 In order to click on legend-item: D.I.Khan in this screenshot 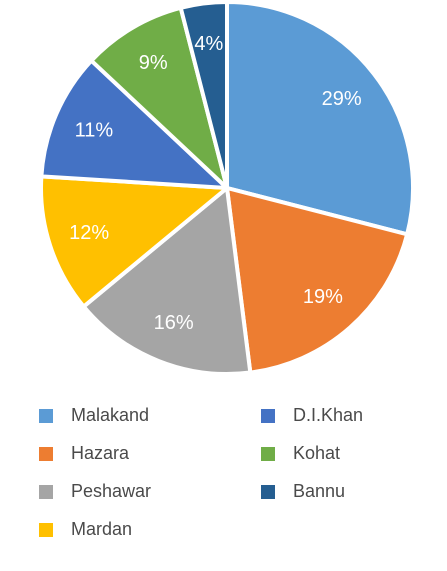, I will do `click(312, 415)`.